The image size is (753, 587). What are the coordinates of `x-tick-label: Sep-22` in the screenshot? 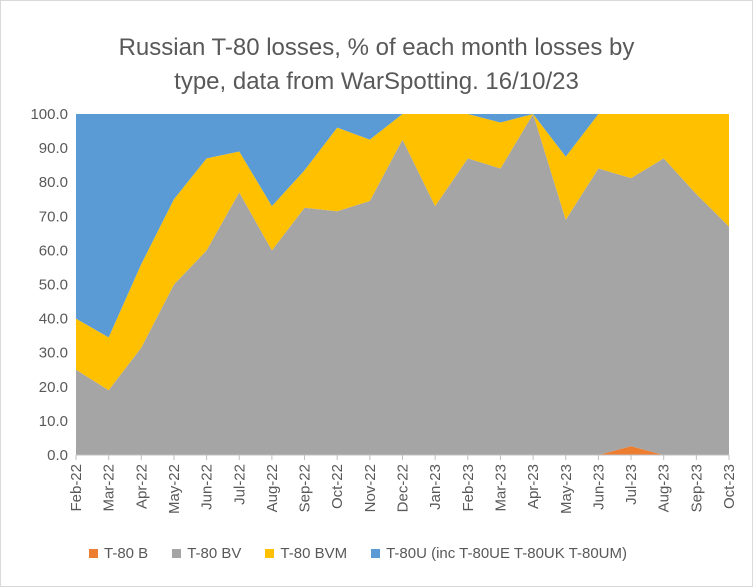 It's located at (305, 488).